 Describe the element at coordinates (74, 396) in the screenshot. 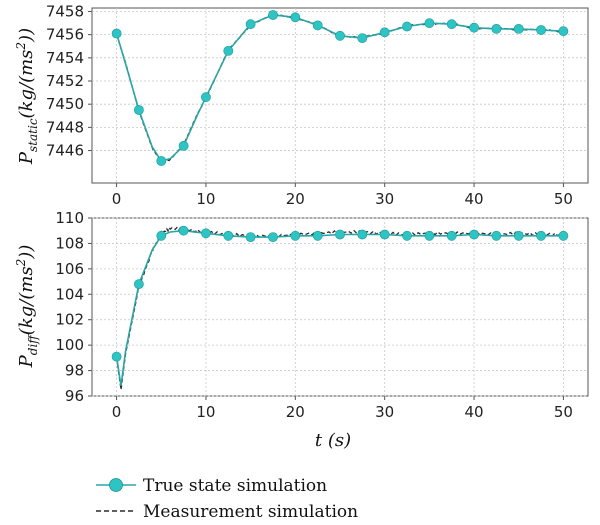

I see `y-tick-label: 96` at that location.